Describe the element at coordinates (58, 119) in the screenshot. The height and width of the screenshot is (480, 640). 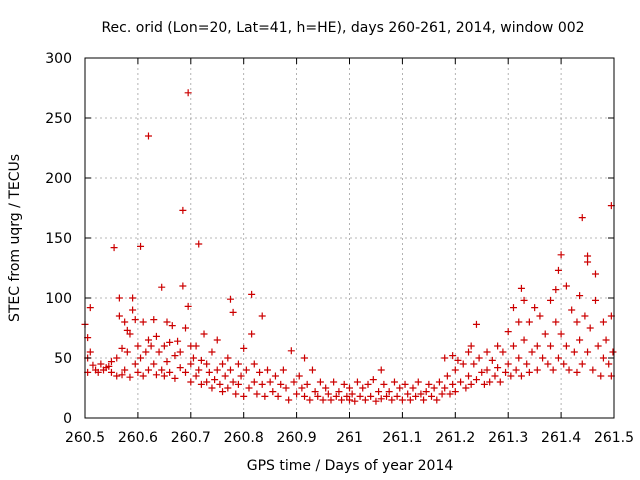
I see `y-tick-label: 250` at that location.